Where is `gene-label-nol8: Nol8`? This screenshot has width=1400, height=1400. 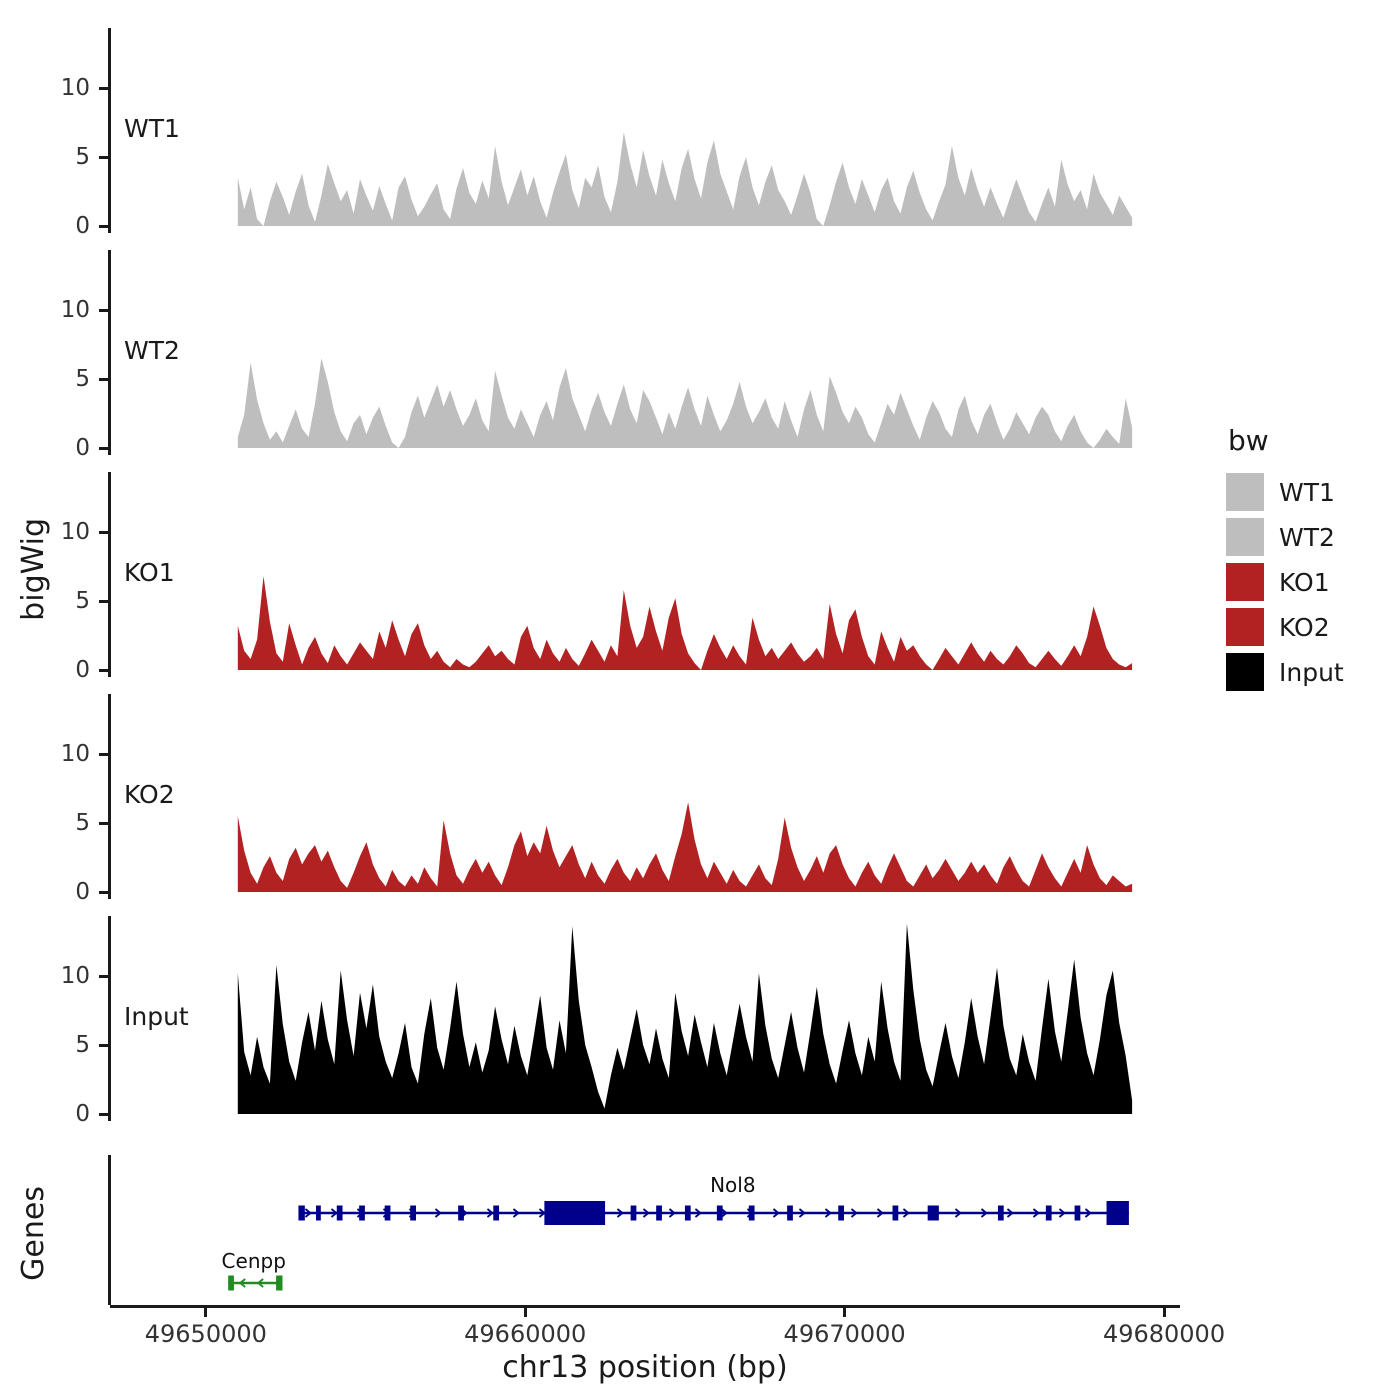
gene-label-nol8: Nol8 is located at coordinates (733, 1185).